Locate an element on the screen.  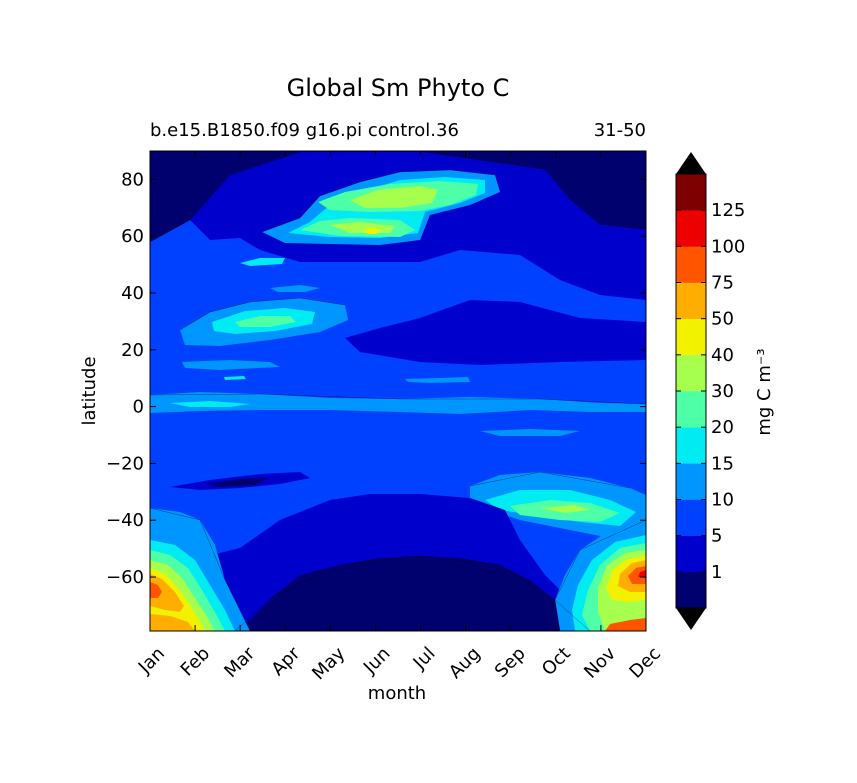
y-tick-label: −60 is located at coordinates (125, 577).